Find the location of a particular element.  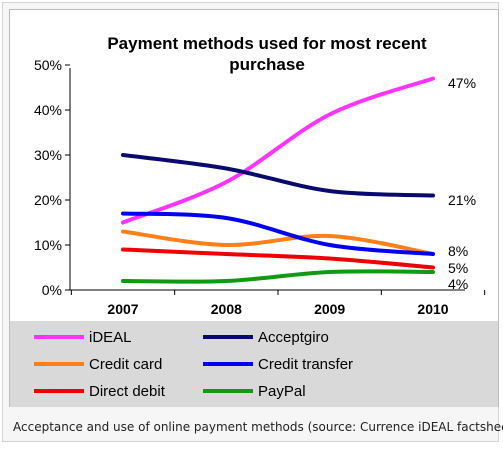

y-tick-label: 30% is located at coordinates (48, 155).